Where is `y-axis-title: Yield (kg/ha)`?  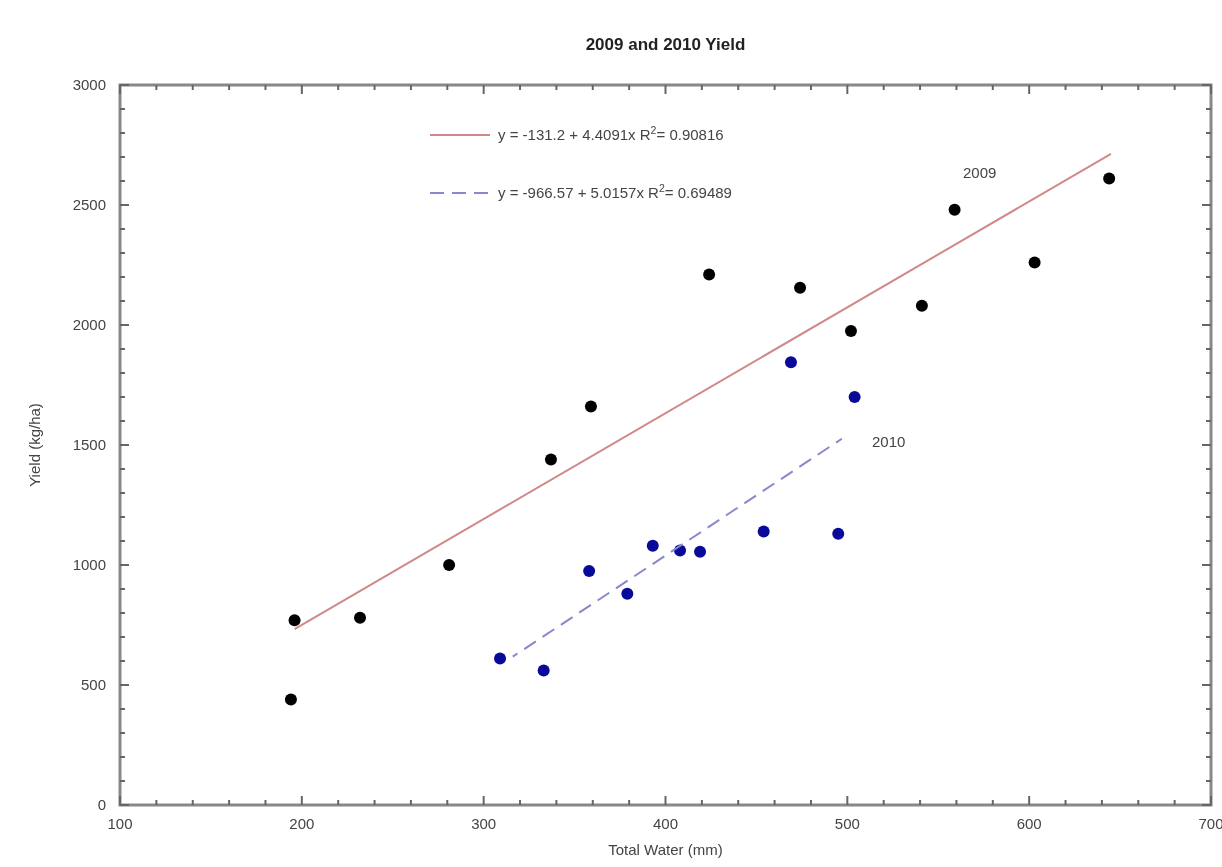 y-axis-title: Yield (kg/ha) is located at coordinates (34, 445).